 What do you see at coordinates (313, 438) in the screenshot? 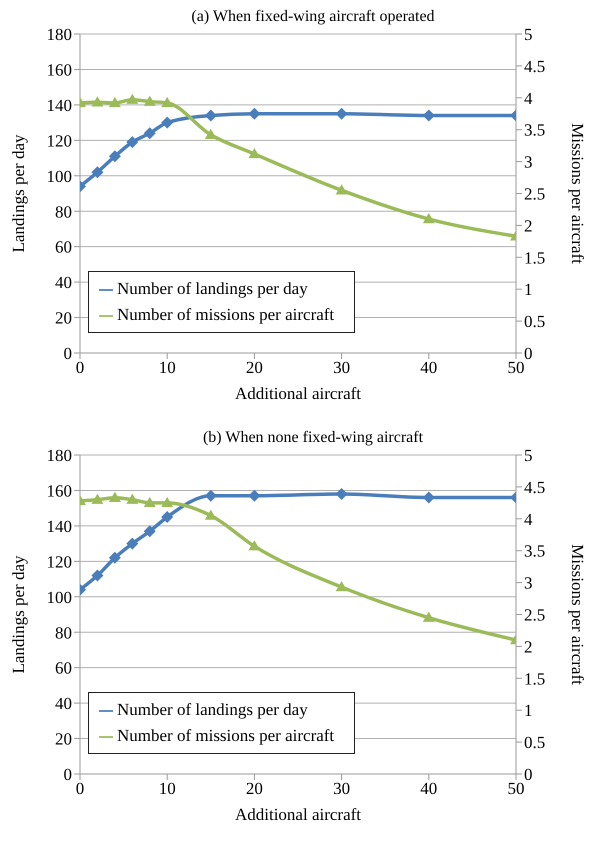
I see `chart-title: (b) When none fixed-wing aircraft` at bounding box center [313, 438].